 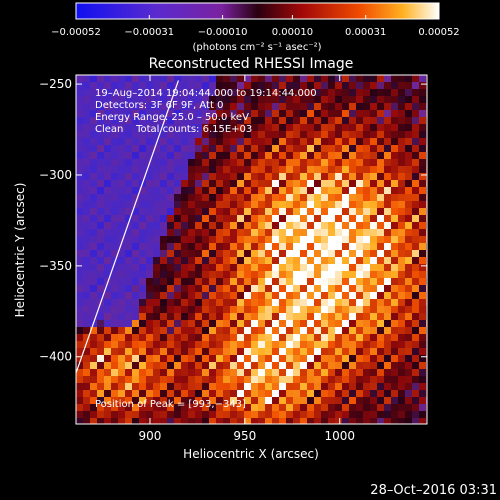 I want to click on y-axis-label: Heliocentric Y (arcsec), so click(x=20, y=250).